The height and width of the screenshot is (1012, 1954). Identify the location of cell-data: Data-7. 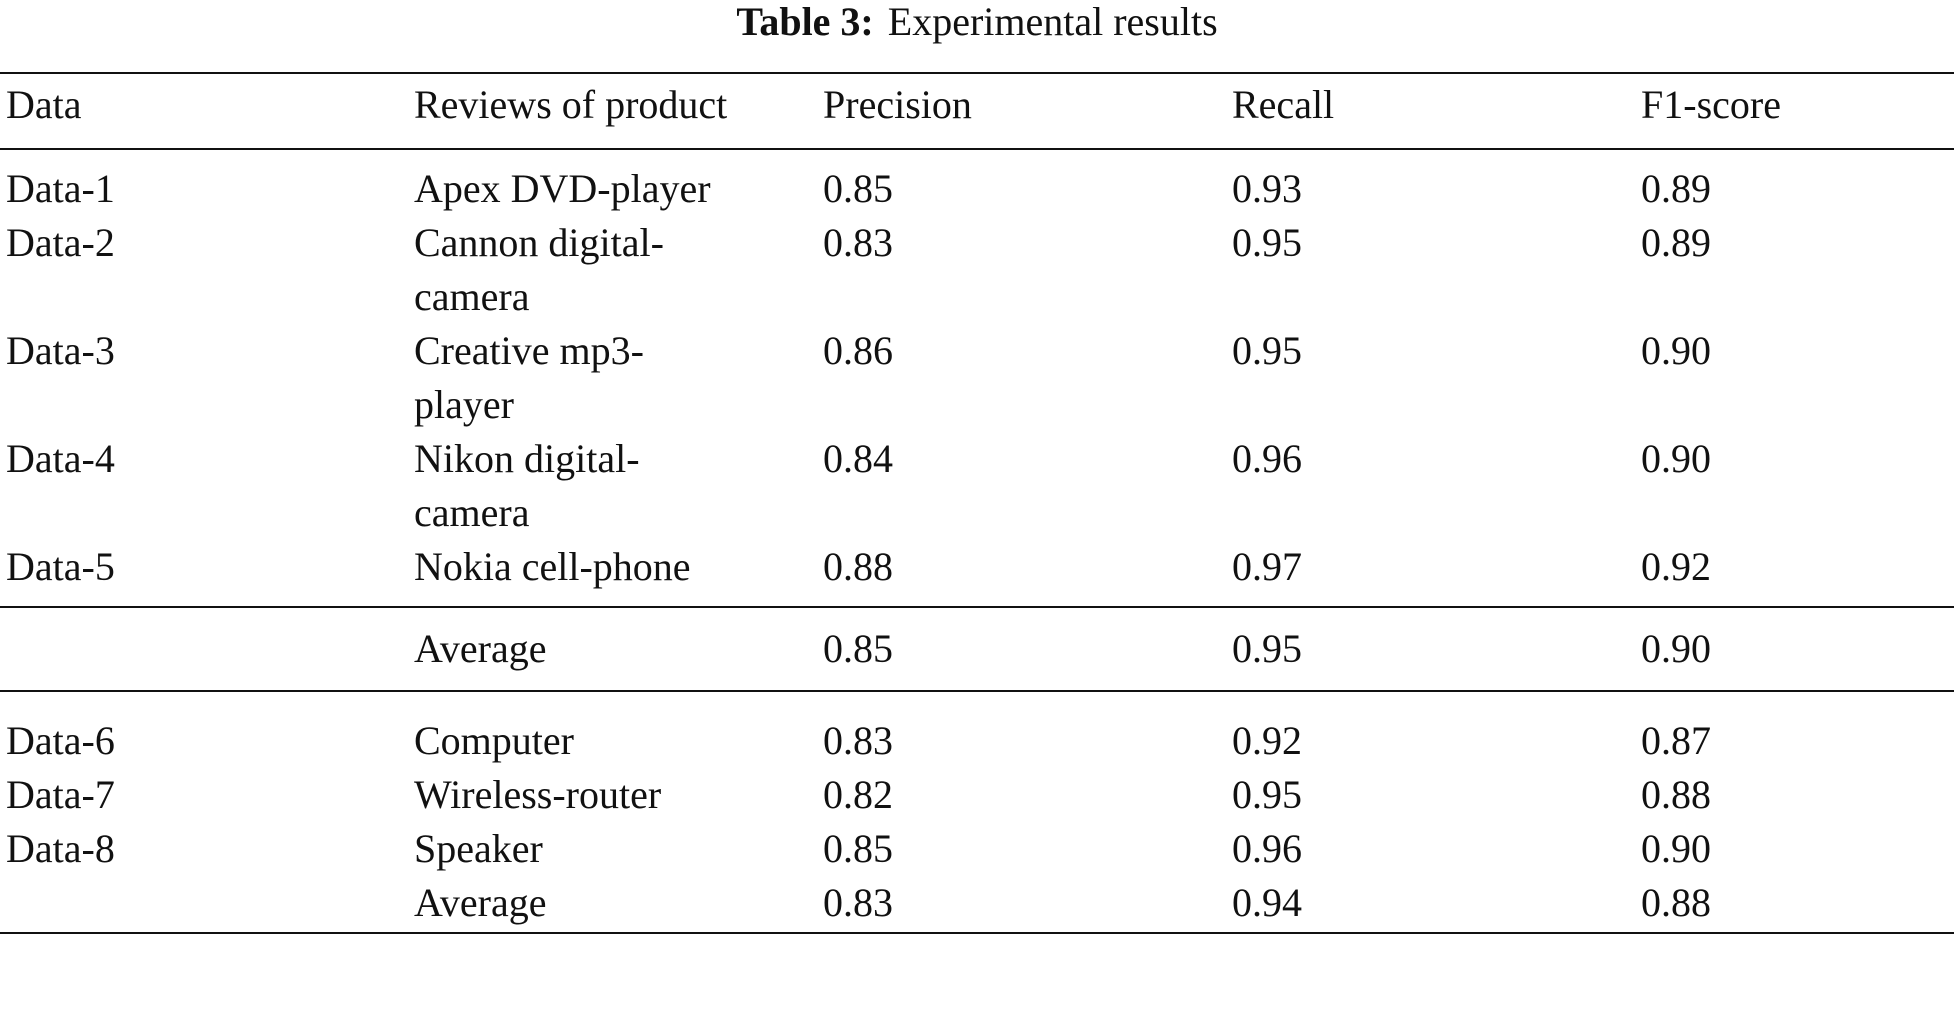
(60, 794).